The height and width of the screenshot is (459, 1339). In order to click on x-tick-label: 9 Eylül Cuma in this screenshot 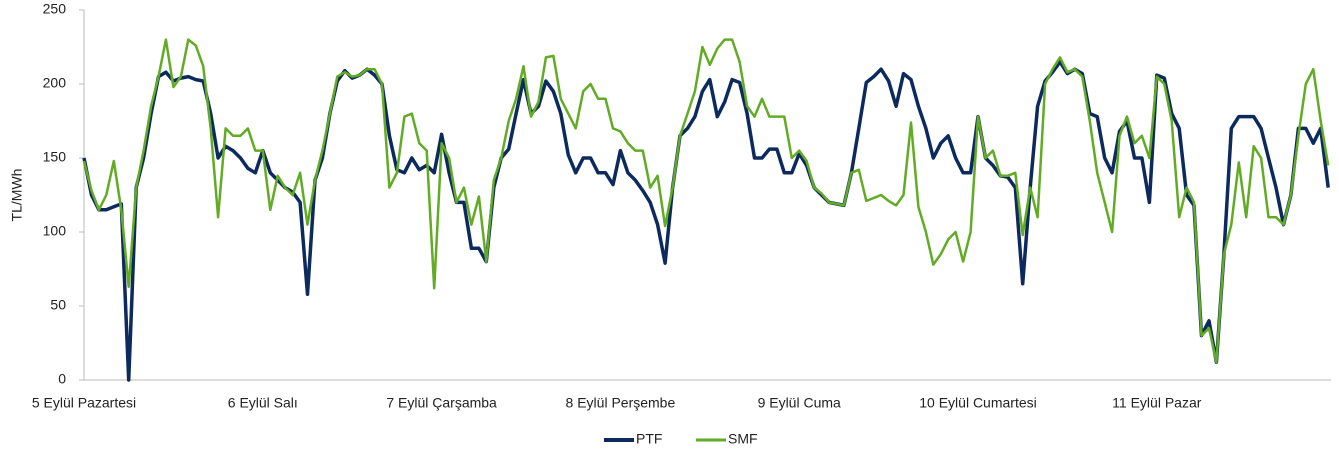, I will do `click(799, 403)`.